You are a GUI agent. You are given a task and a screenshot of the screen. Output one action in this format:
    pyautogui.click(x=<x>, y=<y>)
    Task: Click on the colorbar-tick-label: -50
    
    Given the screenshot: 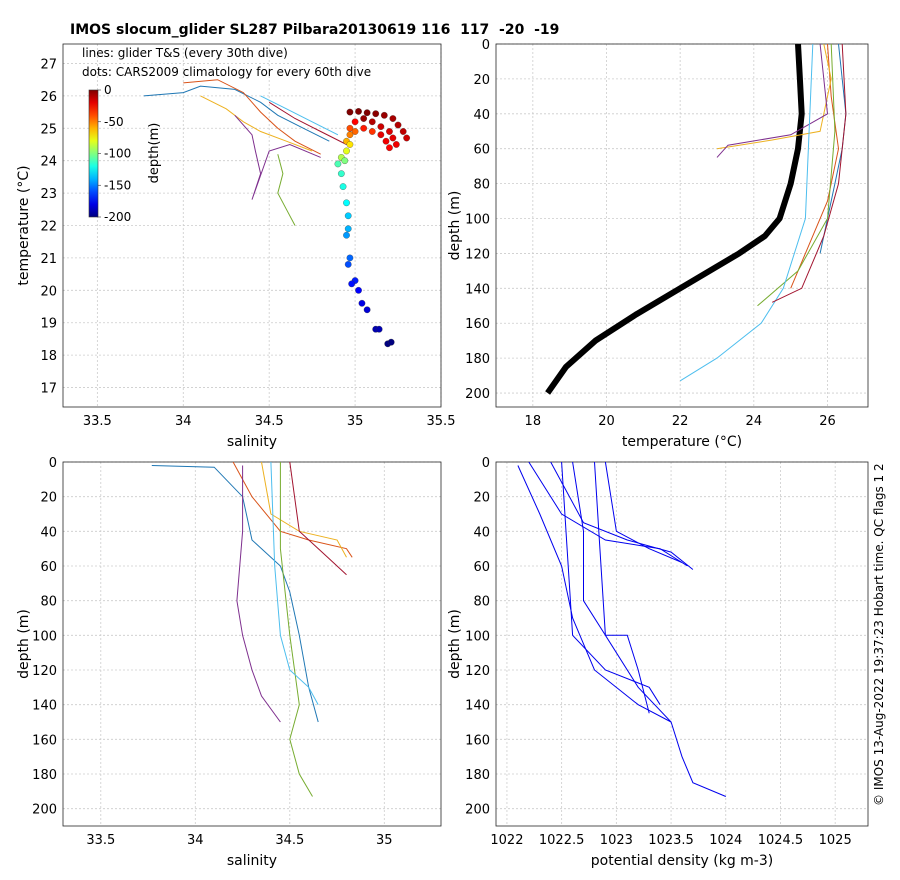 What is the action you would take?
    pyautogui.click(x=114, y=122)
    